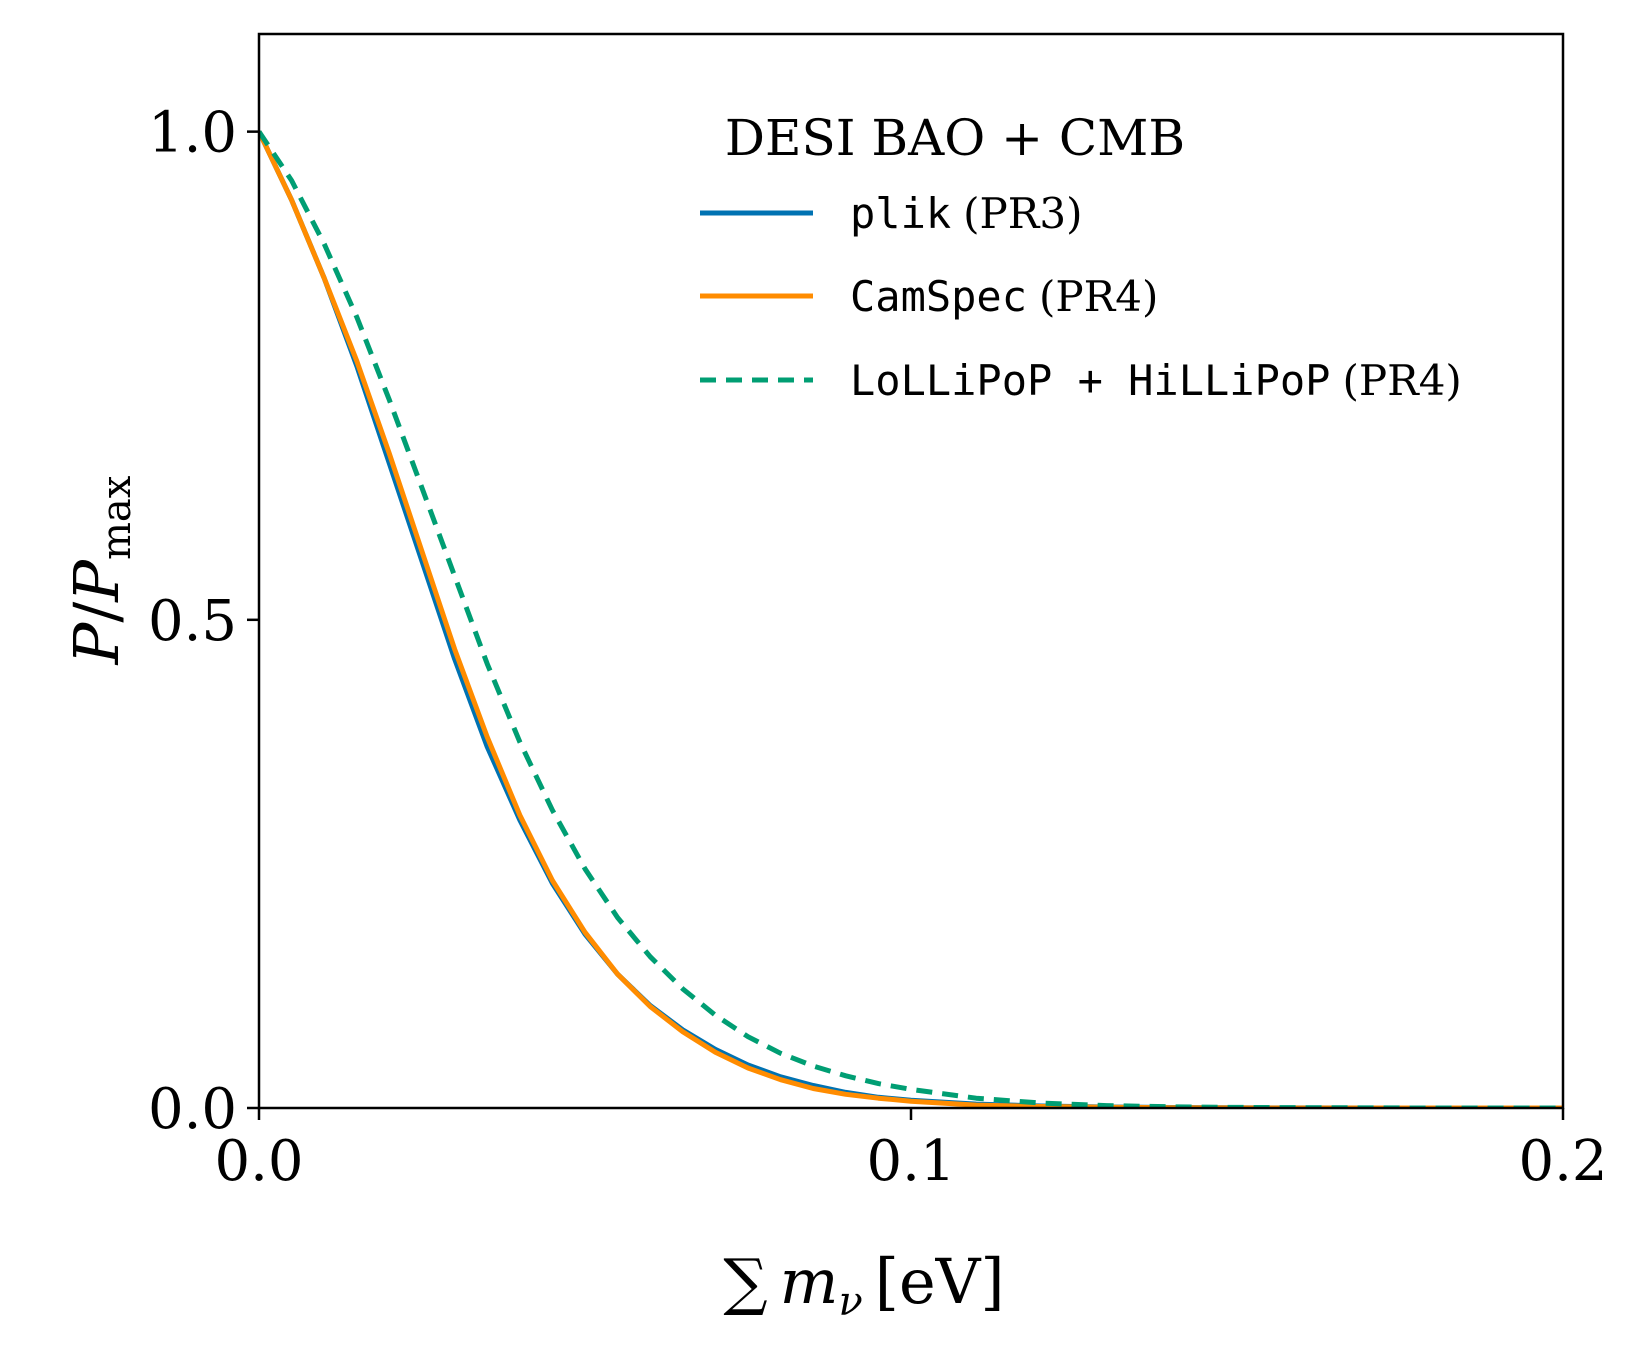  I want to click on x-tick-label: 0.0, so click(258, 1161).